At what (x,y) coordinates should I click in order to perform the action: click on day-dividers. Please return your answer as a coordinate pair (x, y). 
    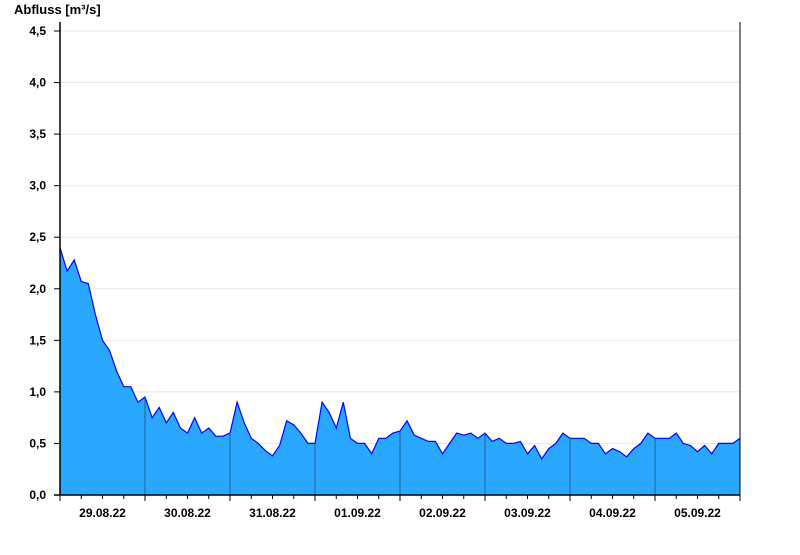
    Looking at the image, I should click on (400, 446).